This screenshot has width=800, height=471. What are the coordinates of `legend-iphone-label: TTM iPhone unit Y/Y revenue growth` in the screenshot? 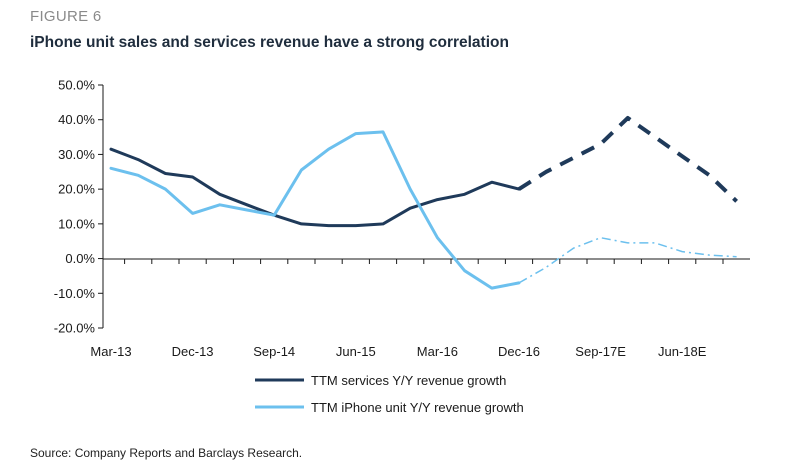 It's located at (417, 407).